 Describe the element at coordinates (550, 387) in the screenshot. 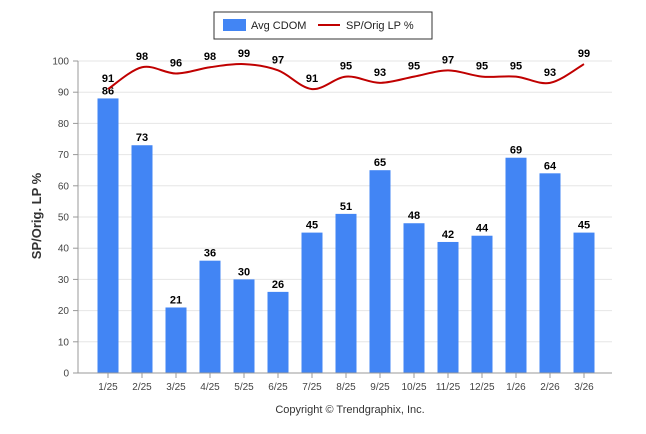

I see `x-tick-label: 2/26` at that location.